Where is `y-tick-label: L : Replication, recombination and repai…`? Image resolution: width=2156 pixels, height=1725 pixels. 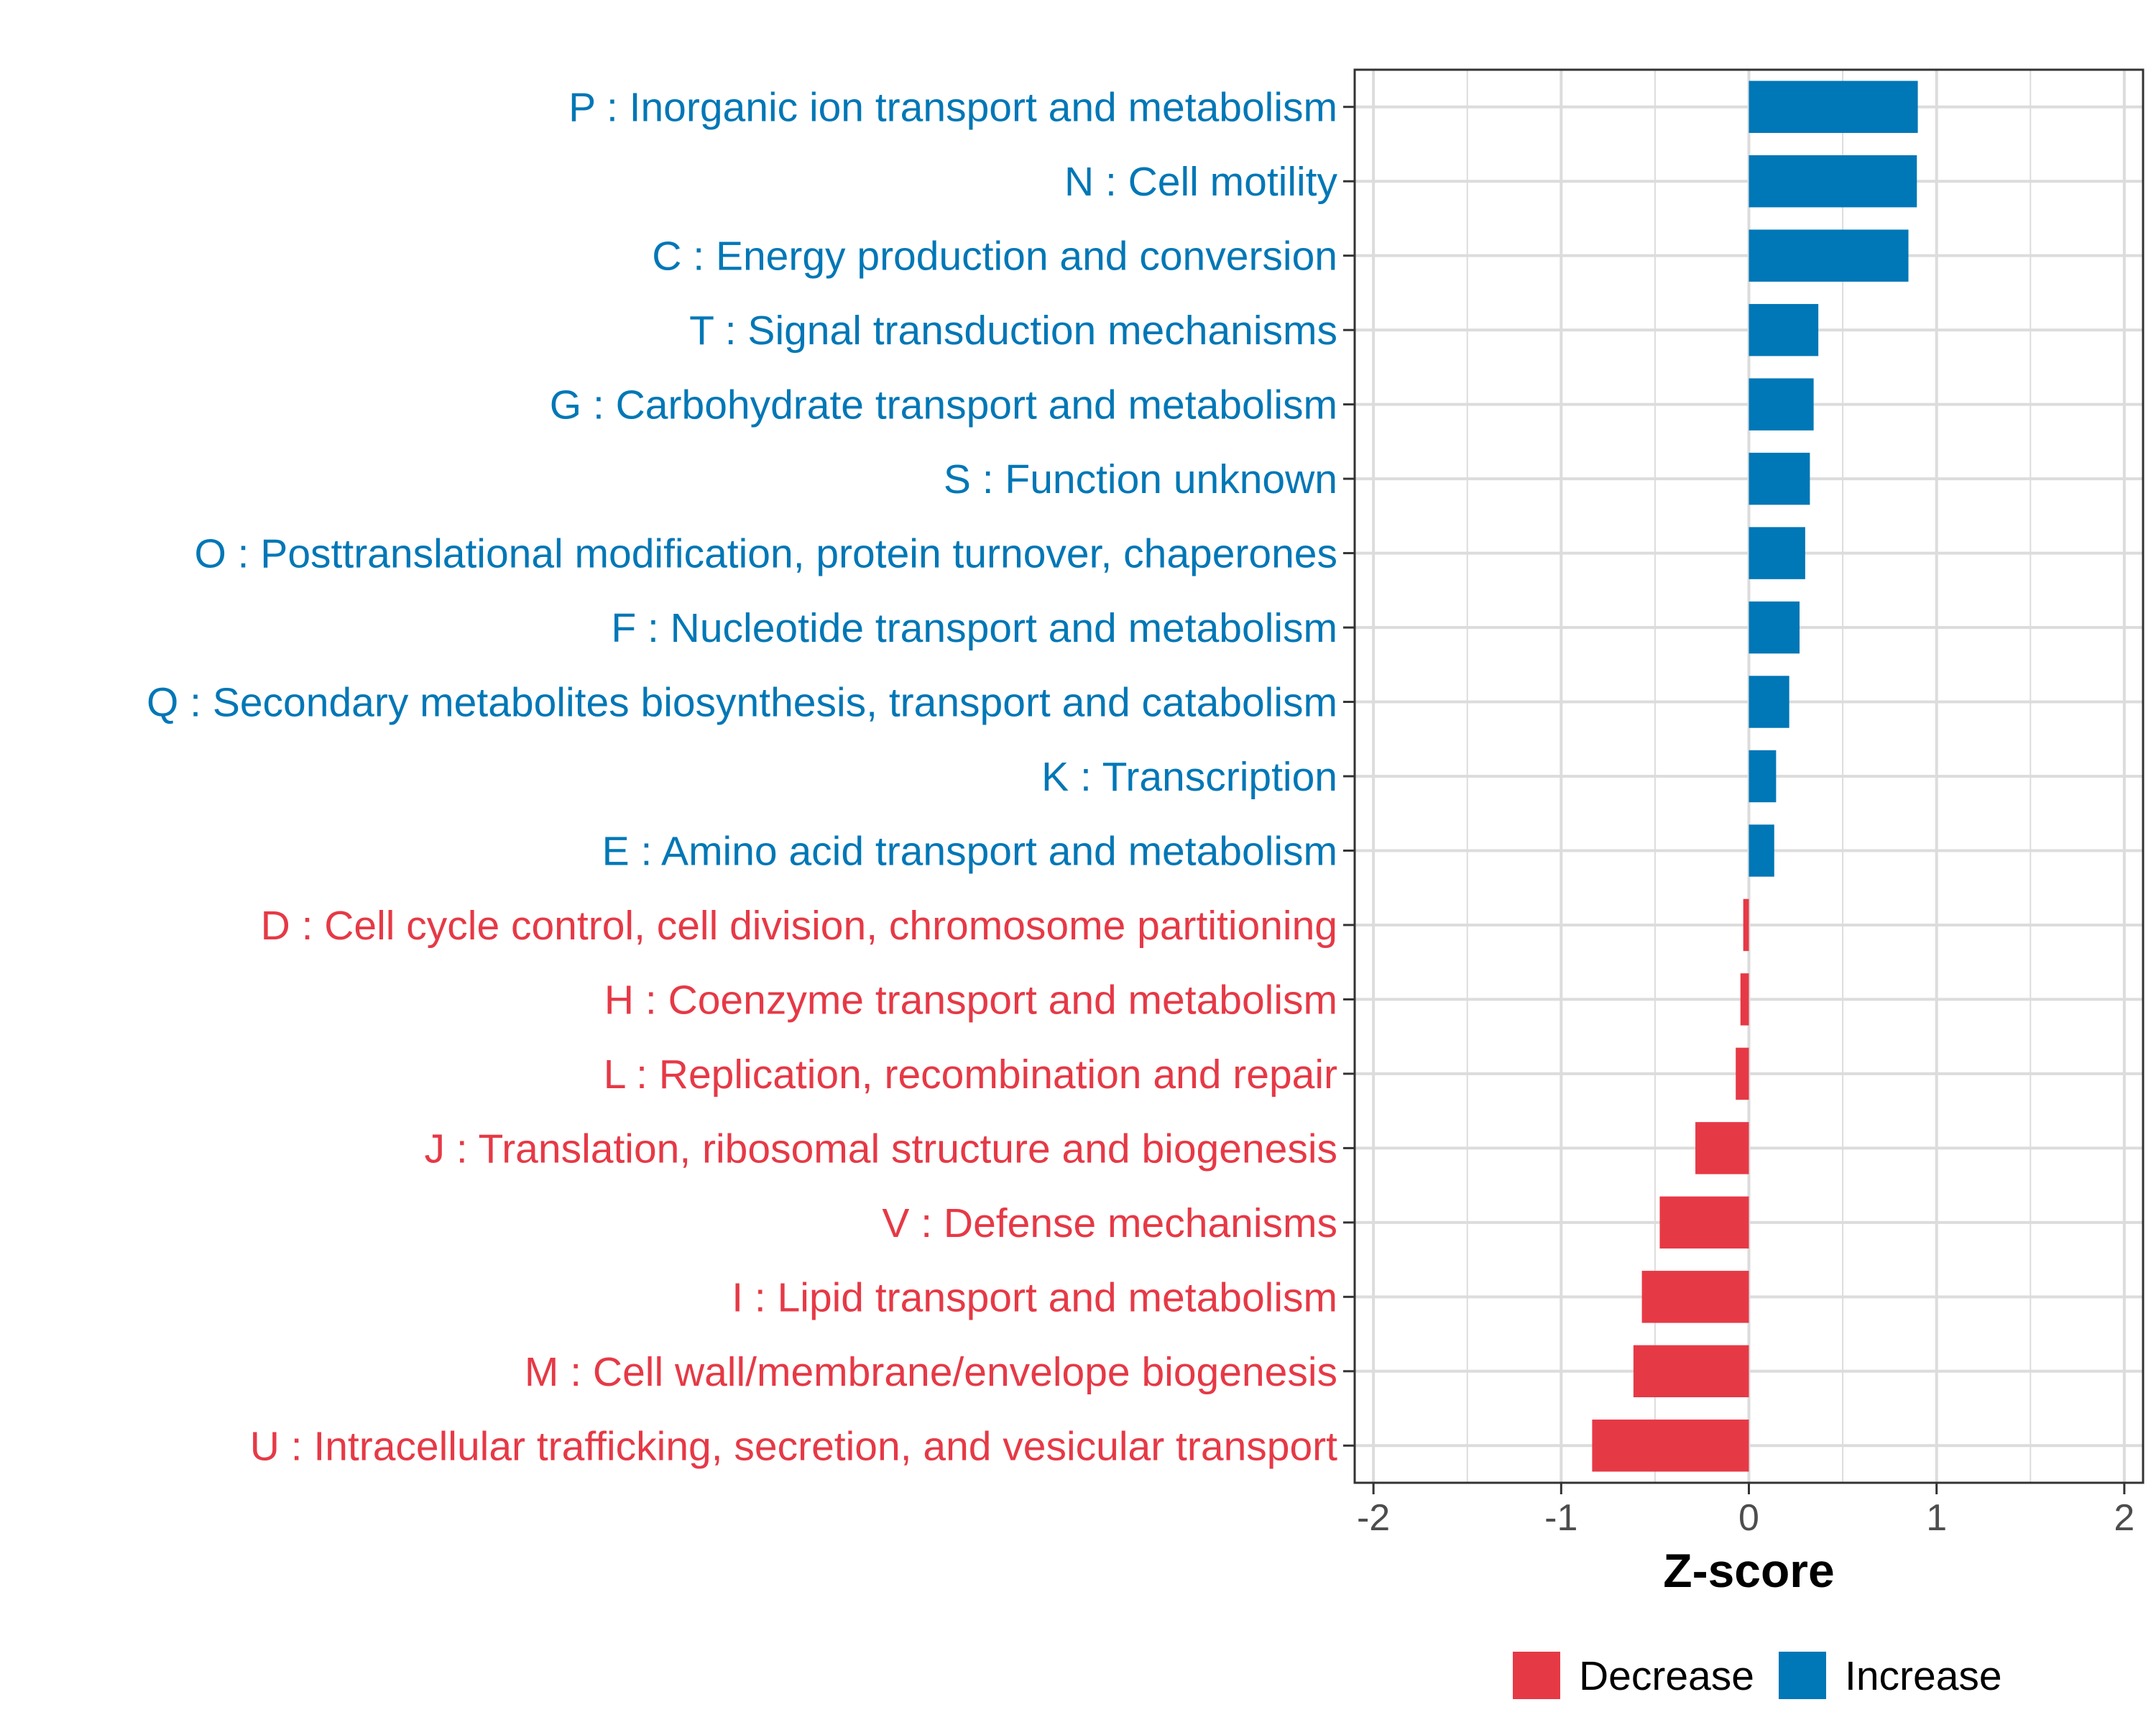
y-tick-label: L : Replication, recombination and repai… is located at coordinates (971, 1075).